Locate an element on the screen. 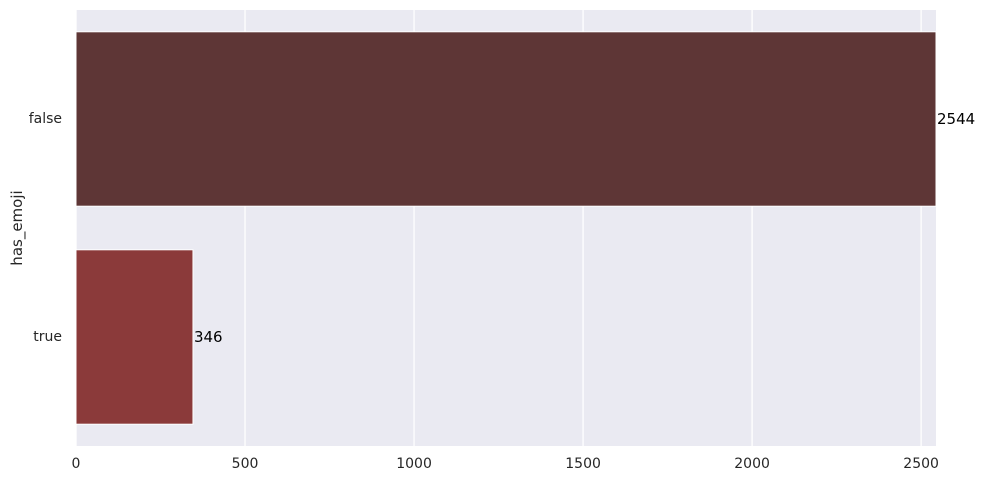  data-label-true: 346 is located at coordinates (208, 337).